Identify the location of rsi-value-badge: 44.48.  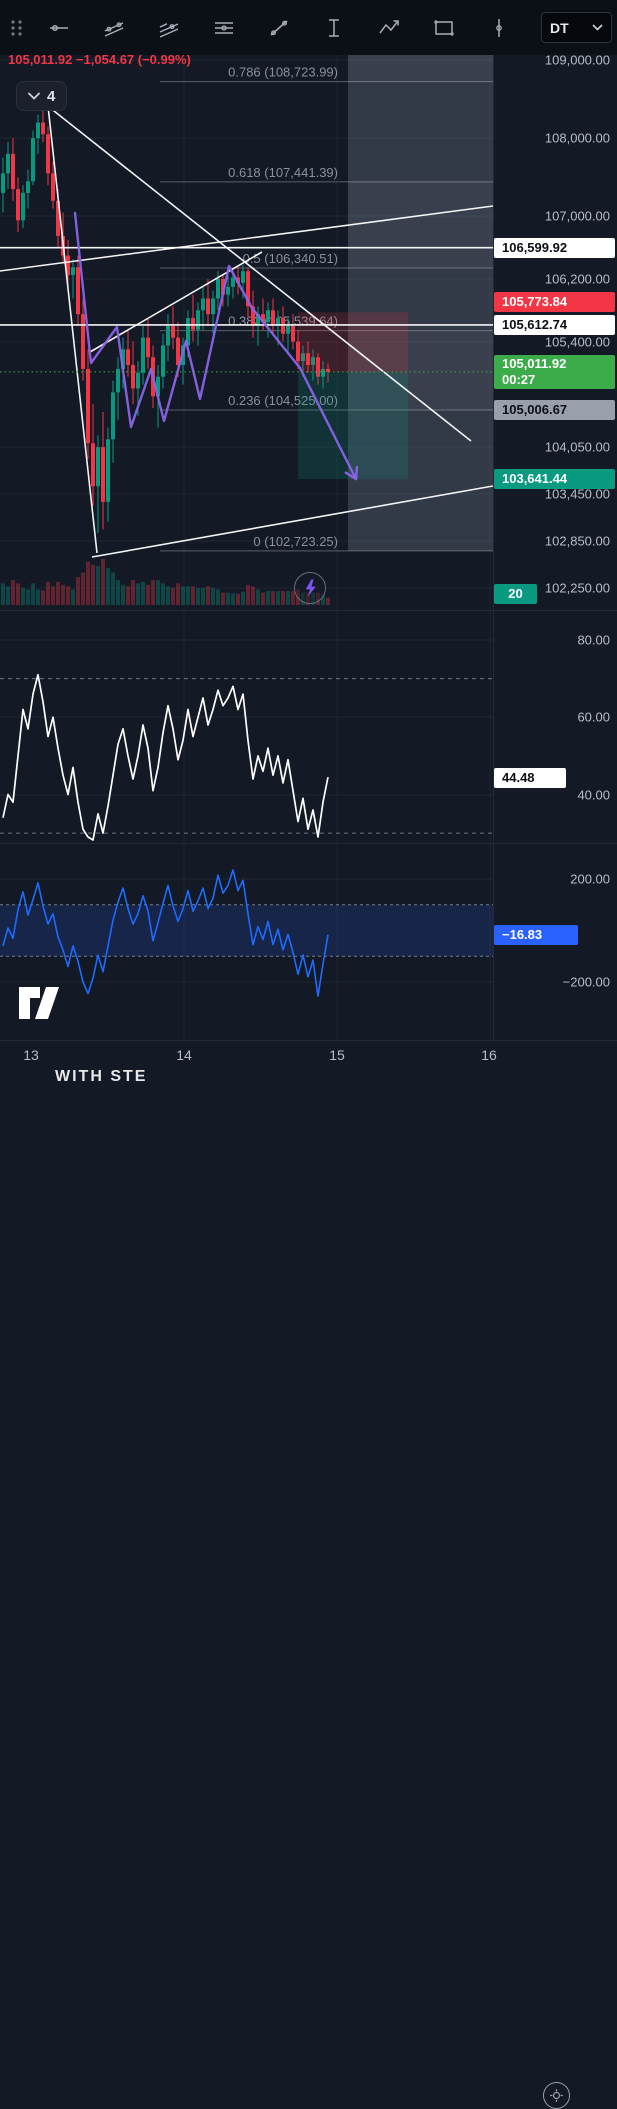
(530, 778).